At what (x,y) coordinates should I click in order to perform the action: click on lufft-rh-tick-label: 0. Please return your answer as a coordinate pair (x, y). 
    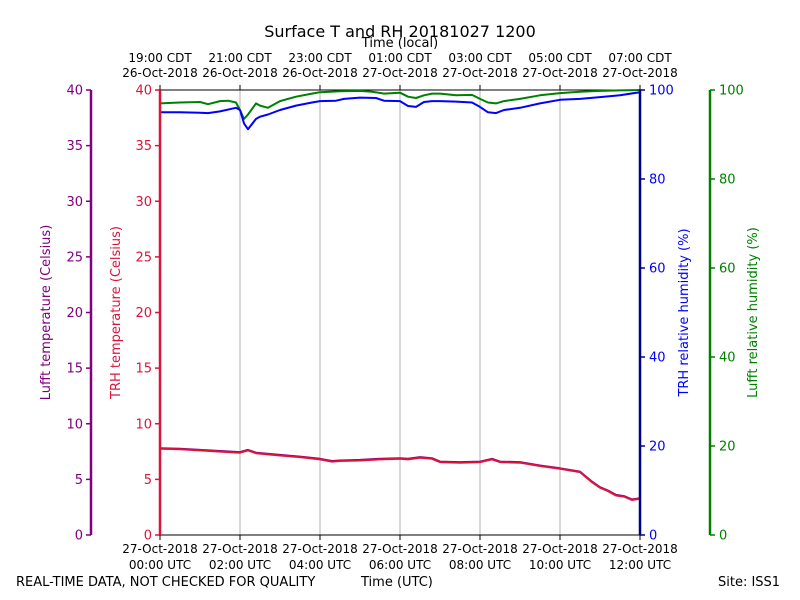
    Looking at the image, I should click on (723, 536).